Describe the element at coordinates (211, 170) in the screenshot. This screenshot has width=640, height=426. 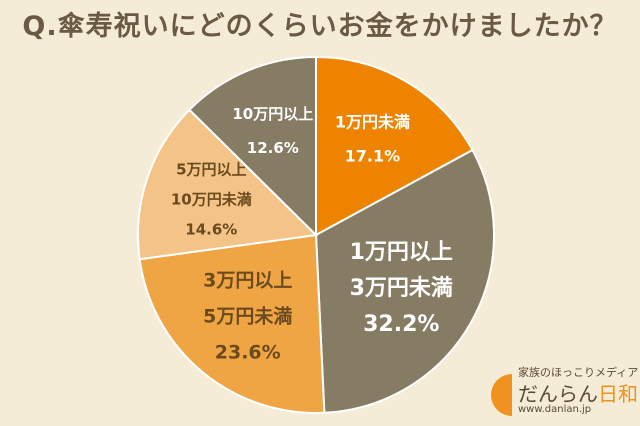
I see `slice-4-category-label: 5万円以上` at that location.